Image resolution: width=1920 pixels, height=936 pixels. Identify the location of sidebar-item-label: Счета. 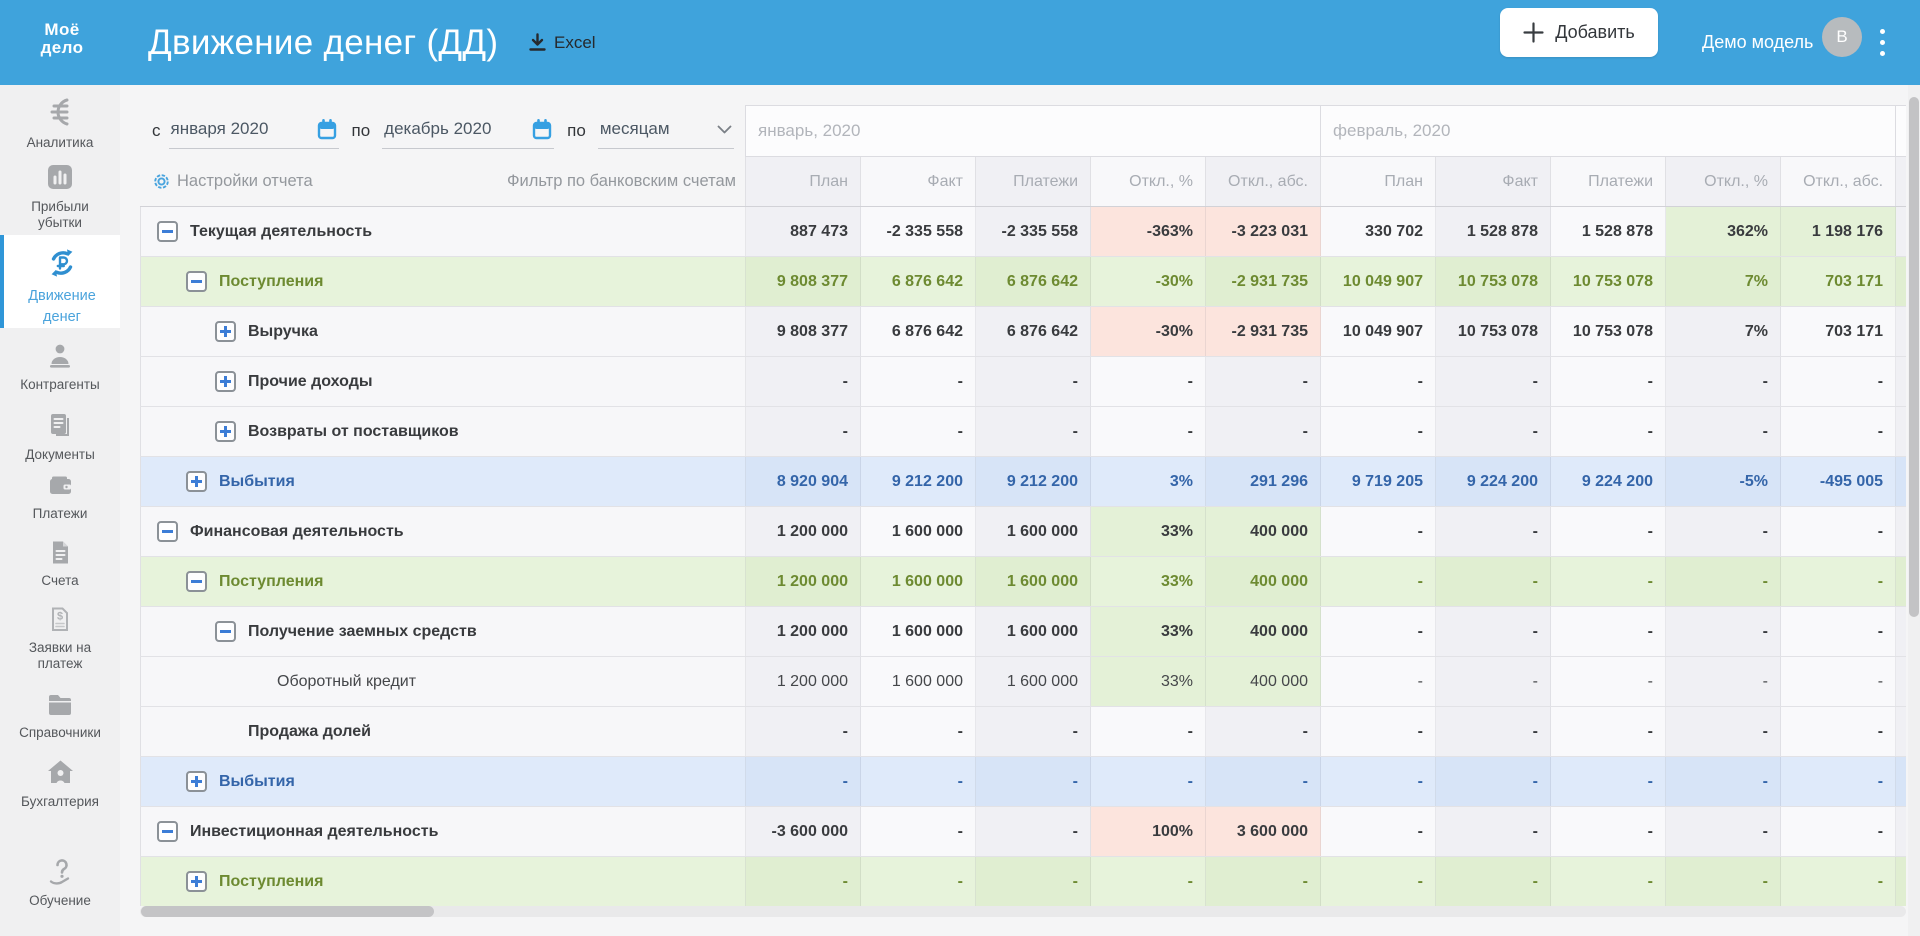
(60, 580).